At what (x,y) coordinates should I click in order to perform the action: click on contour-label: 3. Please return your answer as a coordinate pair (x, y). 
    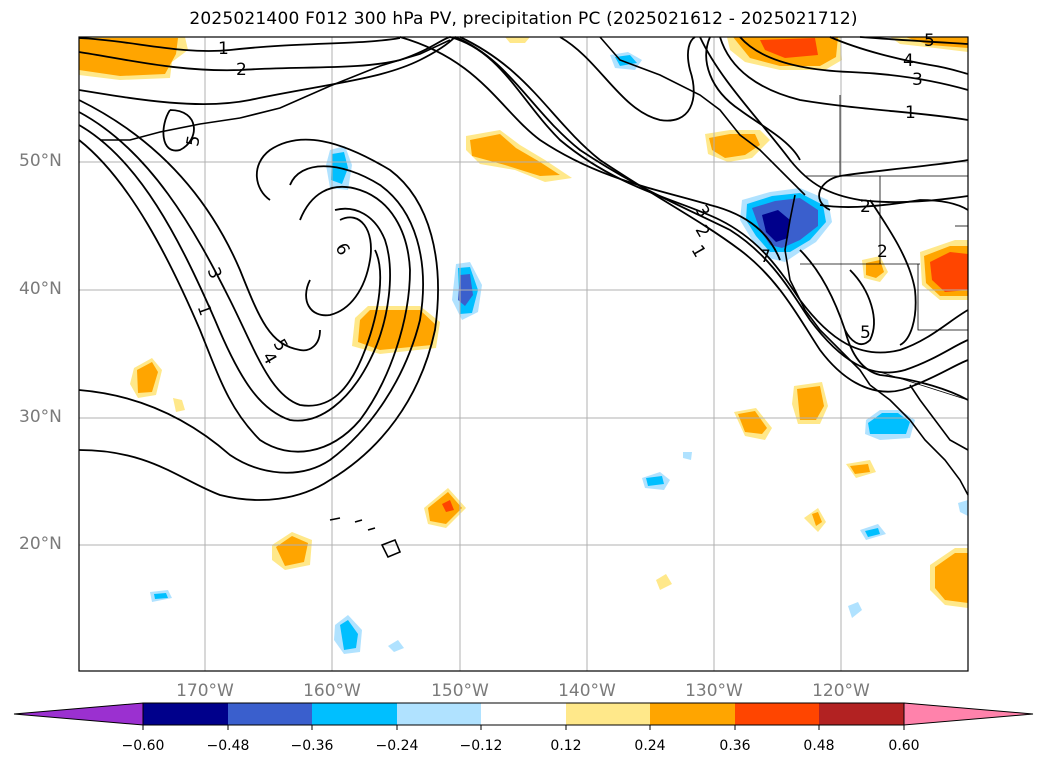
    Looking at the image, I should click on (214, 273).